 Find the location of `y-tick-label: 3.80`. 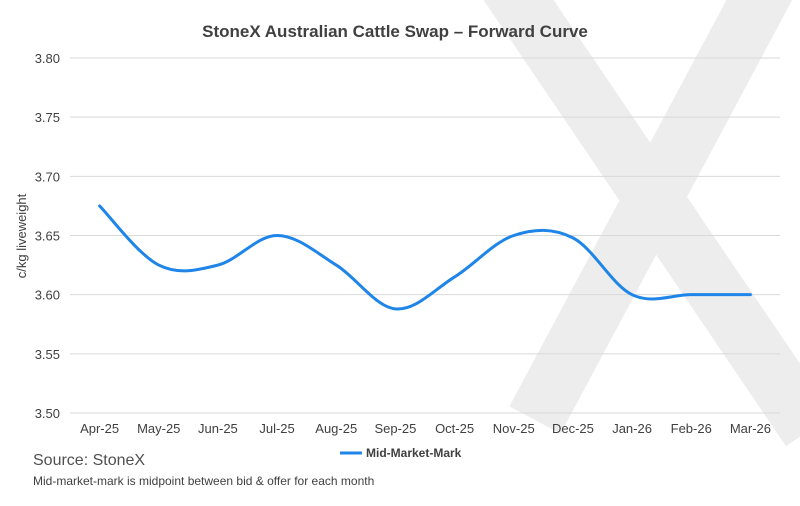

y-tick-label: 3.80 is located at coordinates (47, 58).